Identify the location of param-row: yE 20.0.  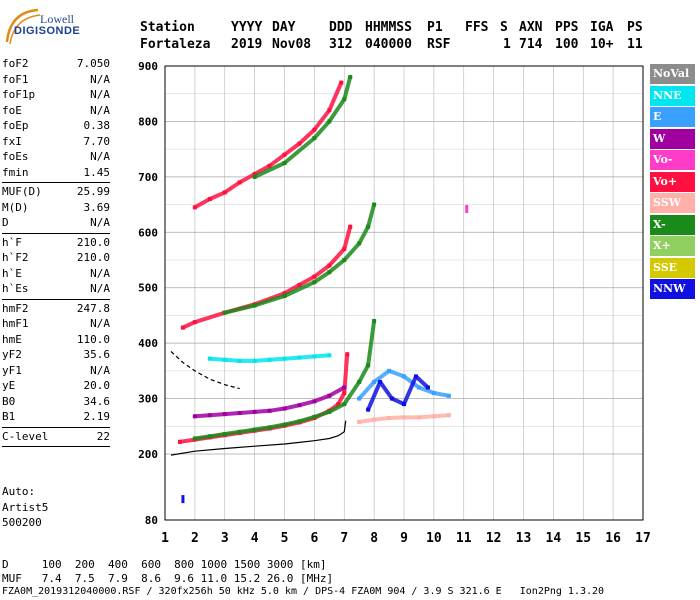
(56, 387).